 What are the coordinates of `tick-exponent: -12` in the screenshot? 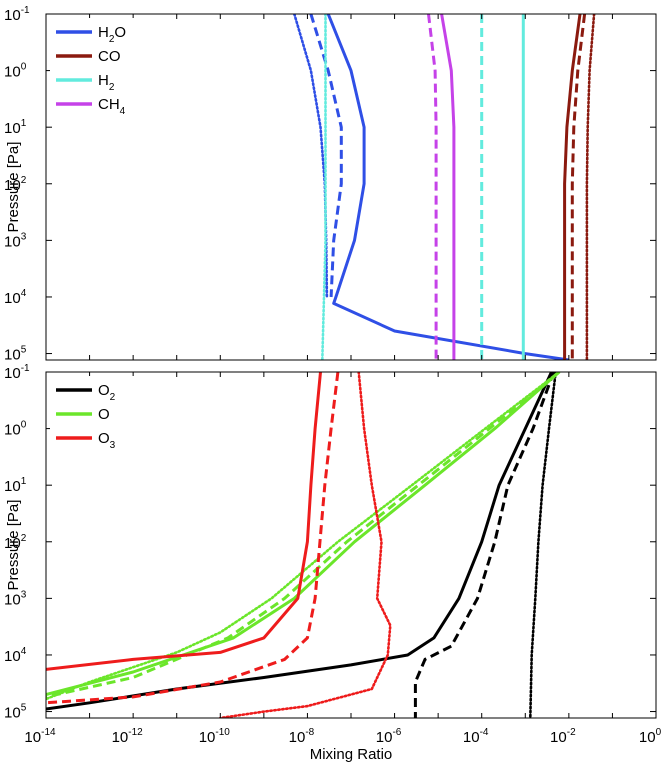 It's located at (135, 732).